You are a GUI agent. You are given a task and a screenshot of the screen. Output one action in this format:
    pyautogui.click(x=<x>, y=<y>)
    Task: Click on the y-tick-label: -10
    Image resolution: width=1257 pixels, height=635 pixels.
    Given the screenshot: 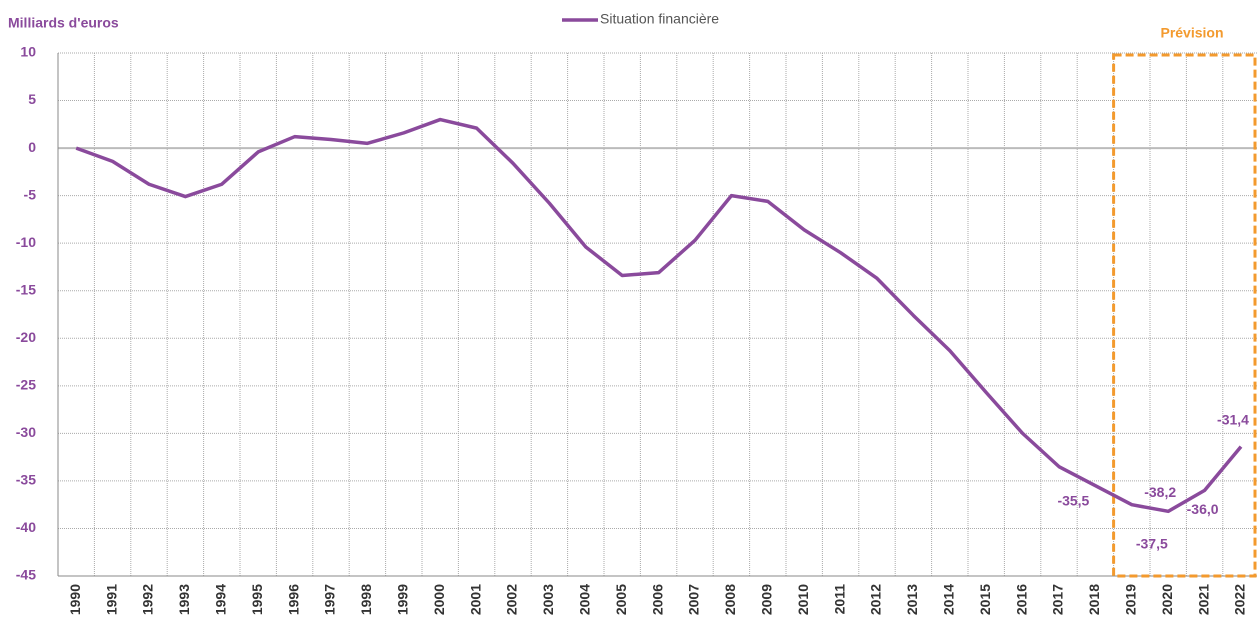 What is the action you would take?
    pyautogui.click(x=26, y=242)
    